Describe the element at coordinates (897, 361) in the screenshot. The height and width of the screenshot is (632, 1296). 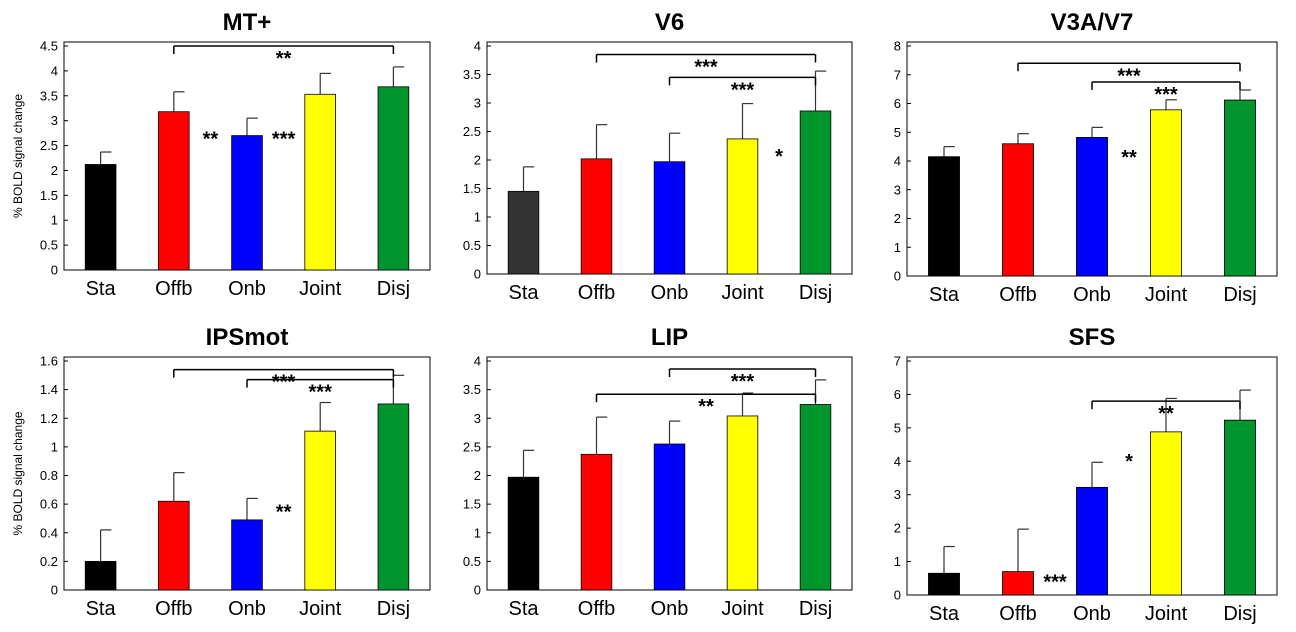
I see `y-tick-label: 7` at that location.